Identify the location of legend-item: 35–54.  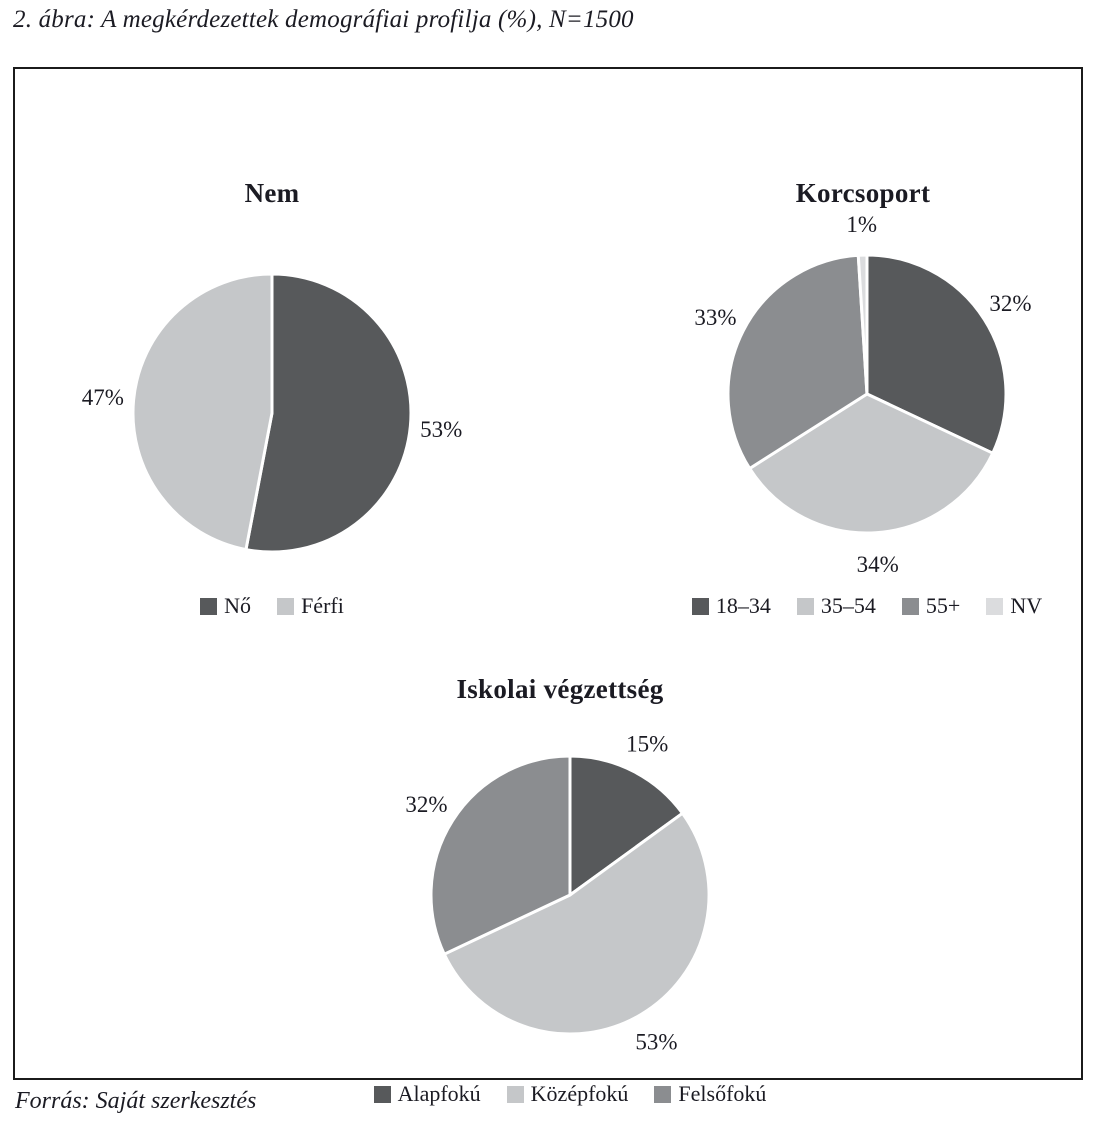
(836, 606).